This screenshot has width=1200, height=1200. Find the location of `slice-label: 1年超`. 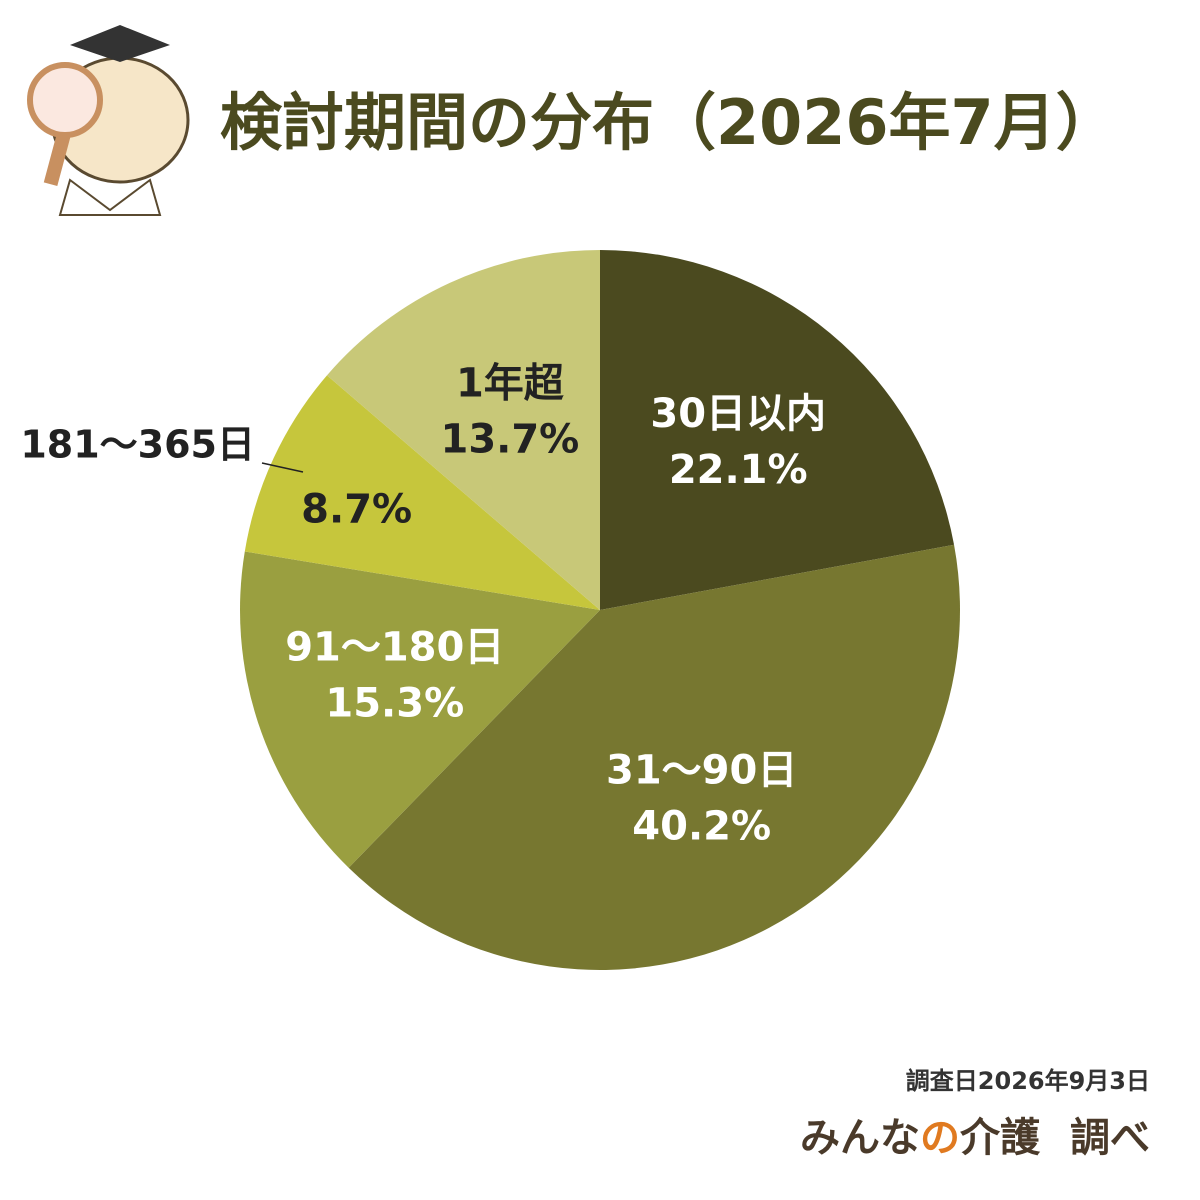

slice-label: 1年超 is located at coordinates (510, 384).